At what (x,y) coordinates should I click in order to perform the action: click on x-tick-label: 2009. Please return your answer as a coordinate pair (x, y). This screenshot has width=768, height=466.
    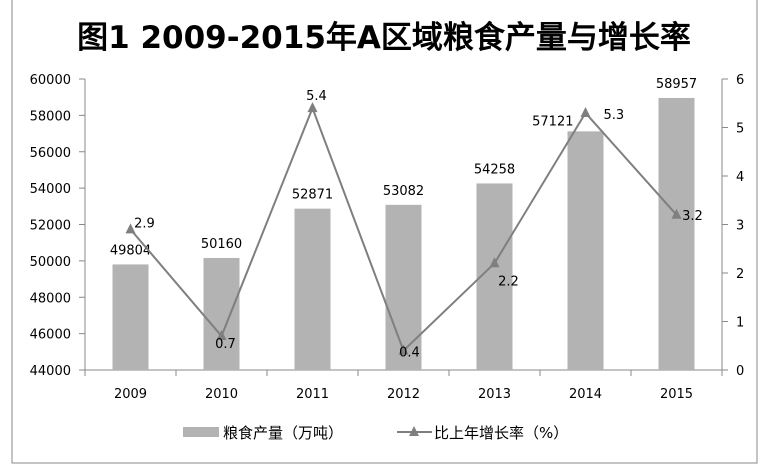
    Looking at the image, I should click on (130, 394).